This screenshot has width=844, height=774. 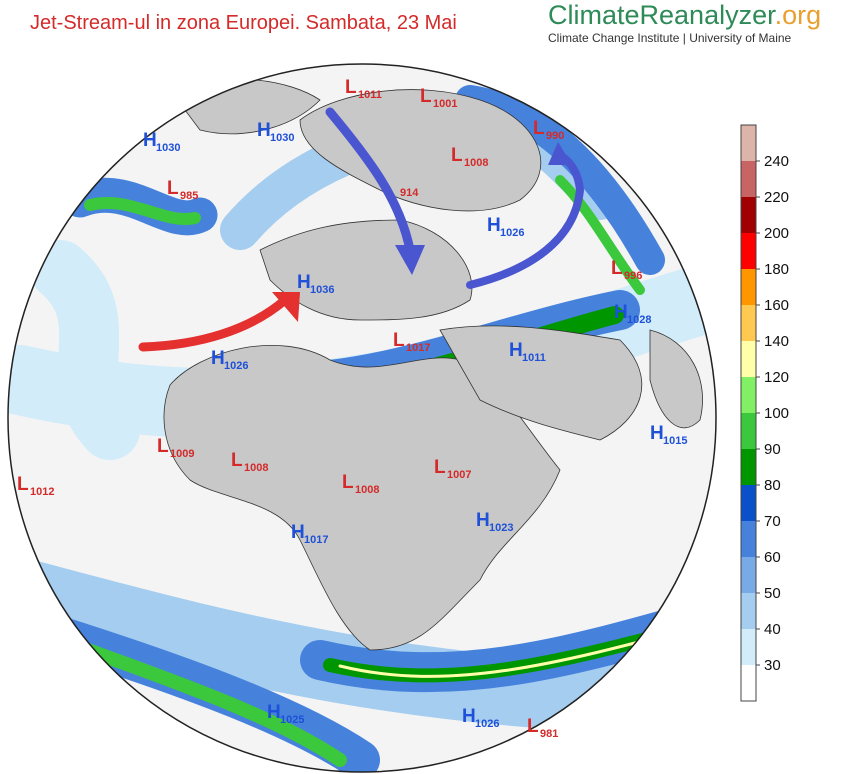 What do you see at coordinates (459, 475) in the screenshot?
I see `system-pressure: 1007` at bounding box center [459, 475].